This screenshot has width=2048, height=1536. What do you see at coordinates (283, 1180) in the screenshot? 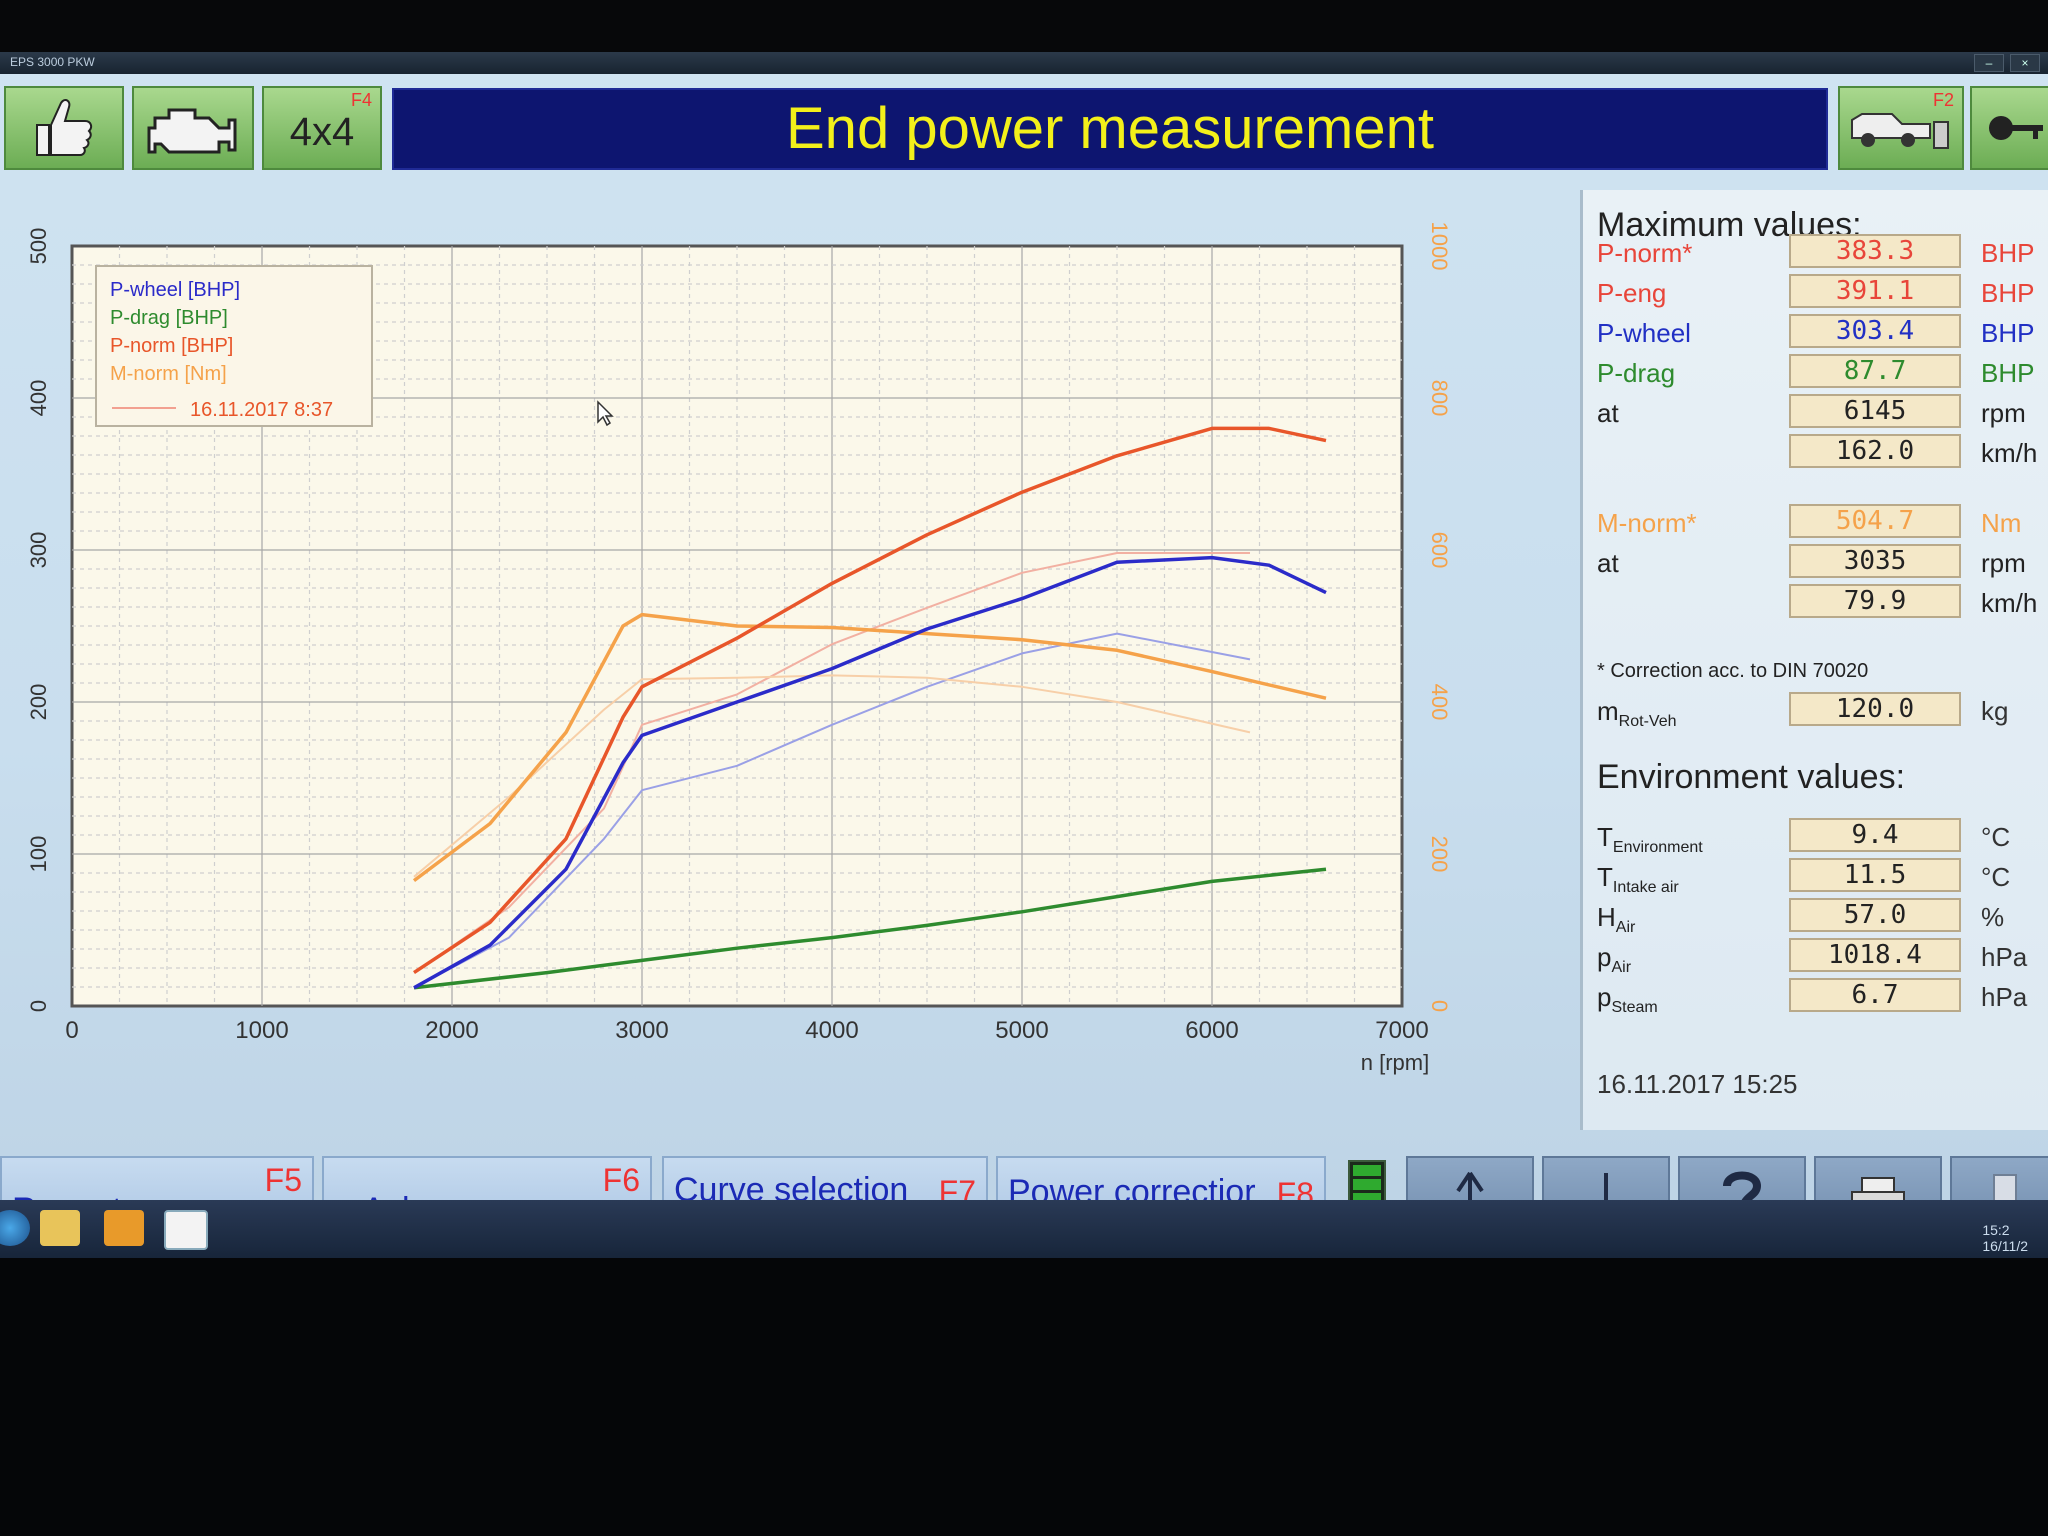
I see `repeat-fkey: F5` at bounding box center [283, 1180].